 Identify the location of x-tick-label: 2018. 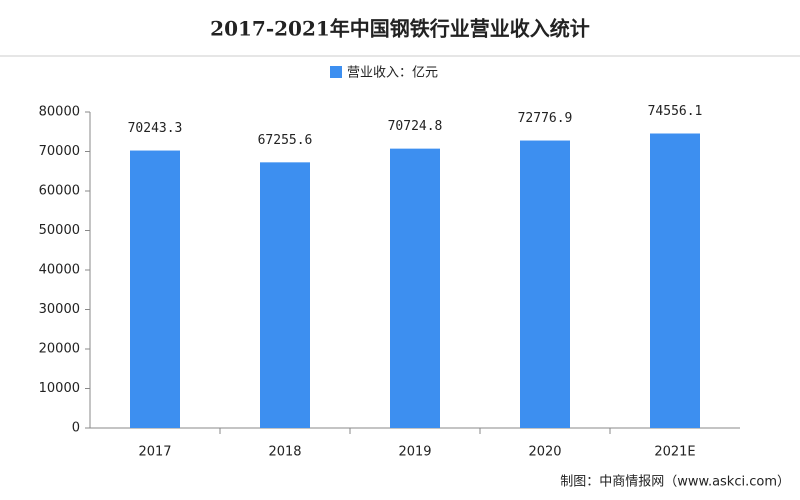
(284, 452).